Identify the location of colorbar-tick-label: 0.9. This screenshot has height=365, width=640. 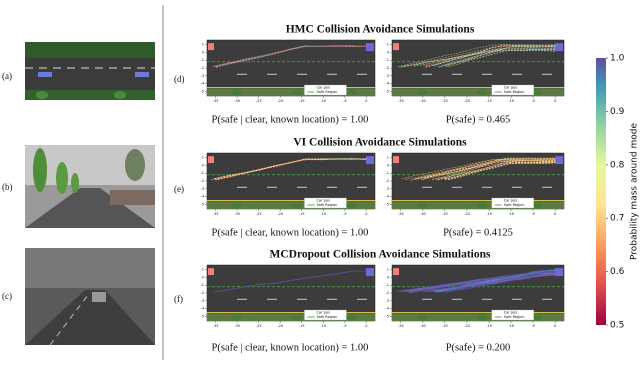
(617, 112).